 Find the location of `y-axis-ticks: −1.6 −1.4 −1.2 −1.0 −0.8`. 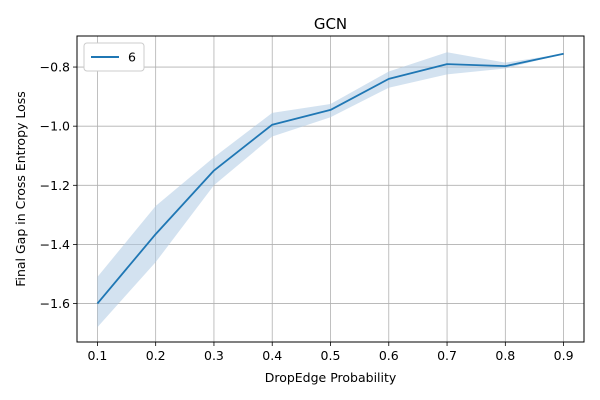

y-axis-ticks: −1.6 −1.4 −1.2 −1.0 −0.8 is located at coordinates (58, 185).